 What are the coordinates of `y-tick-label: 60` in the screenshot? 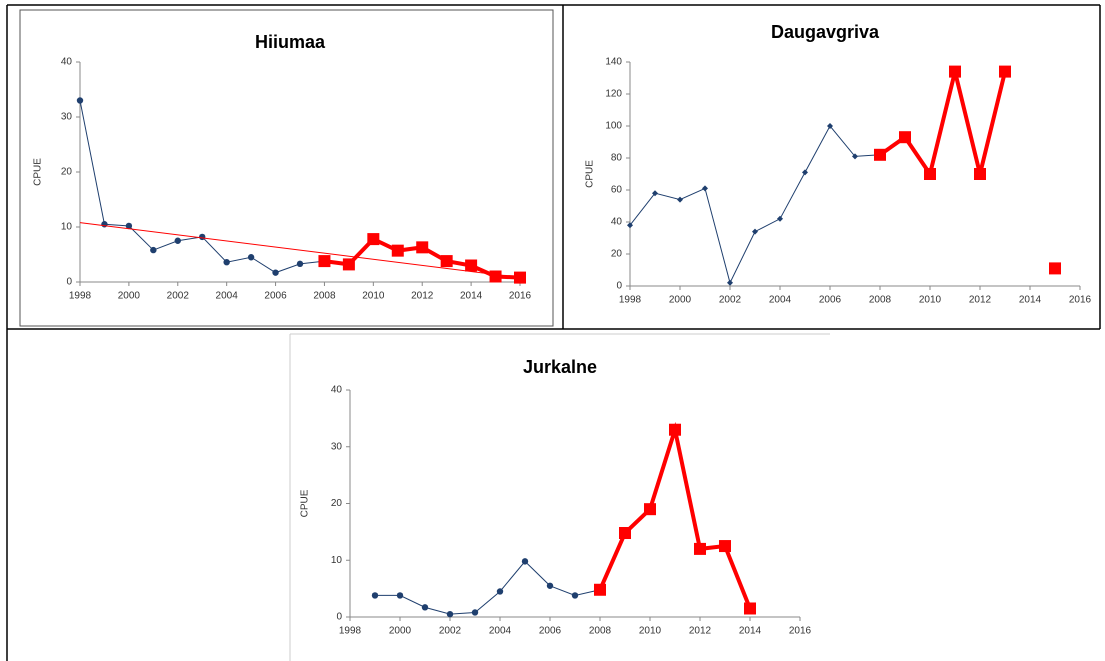 It's located at (617, 190).